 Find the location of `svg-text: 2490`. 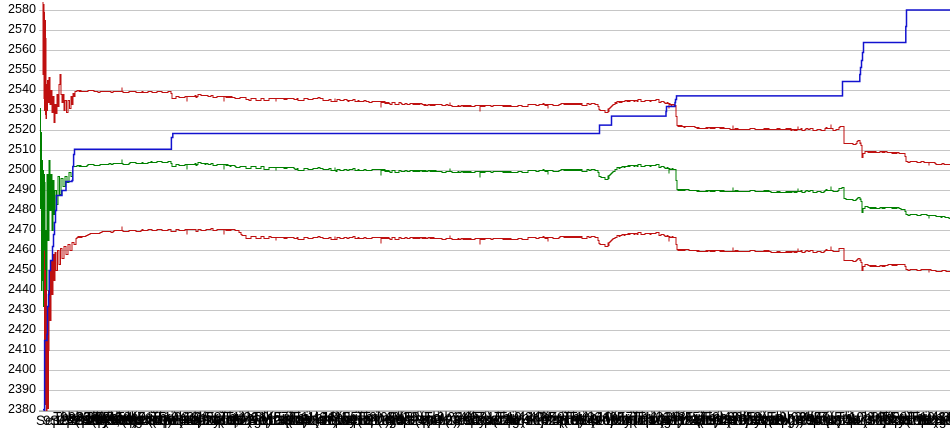

svg-text: 2490 is located at coordinates (22, 189).